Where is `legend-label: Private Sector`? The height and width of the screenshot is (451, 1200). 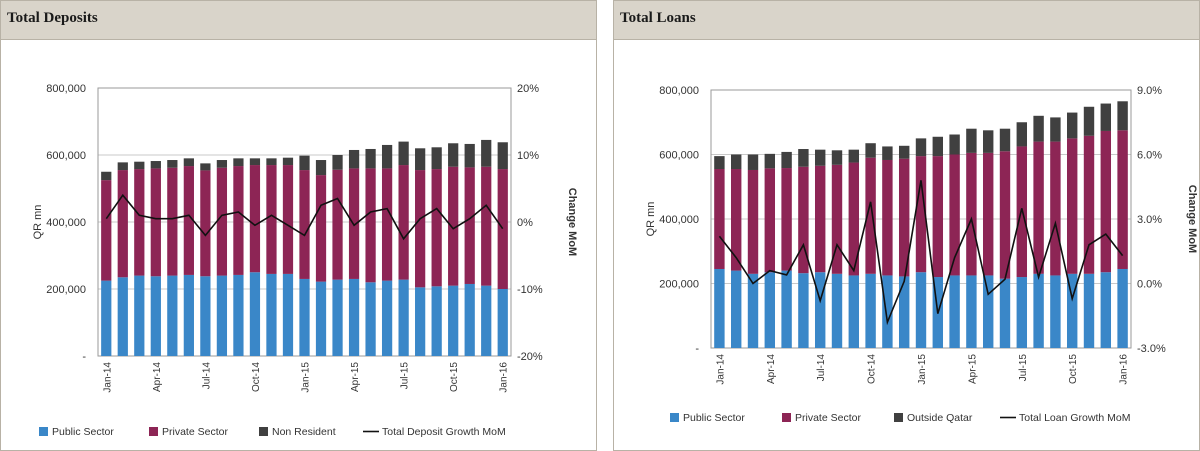
legend-label: Private Sector is located at coordinates (828, 418).